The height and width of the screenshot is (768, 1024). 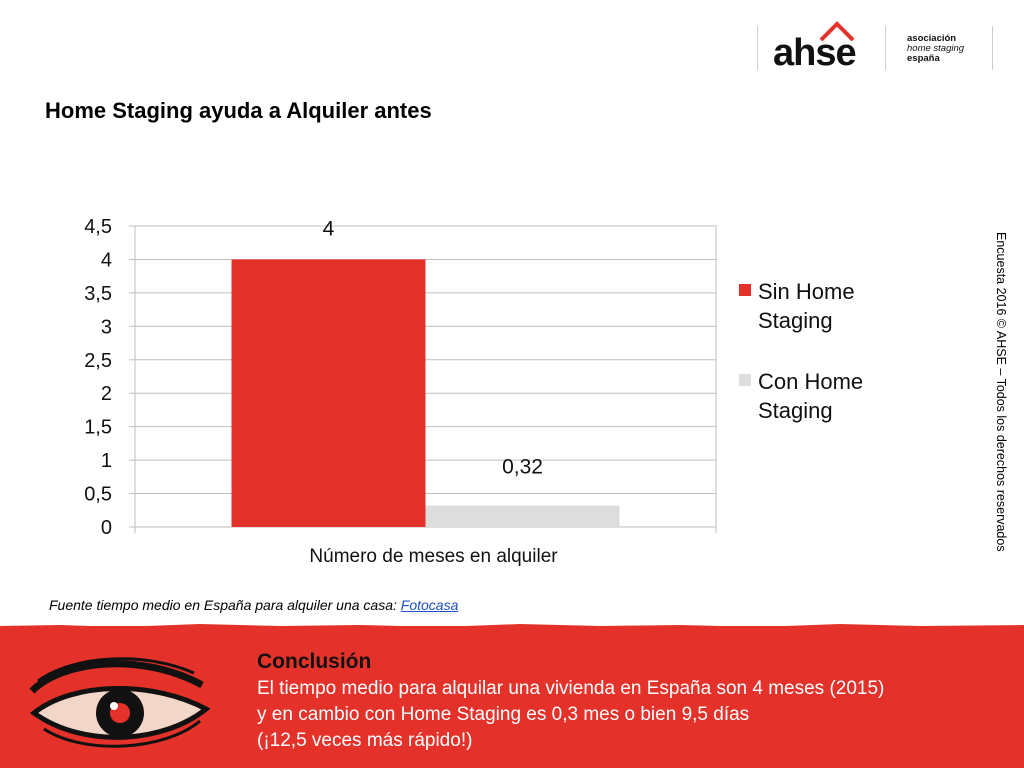 I want to click on page-title: Home Staging ayuda a Alquiler antes, so click(x=238, y=110).